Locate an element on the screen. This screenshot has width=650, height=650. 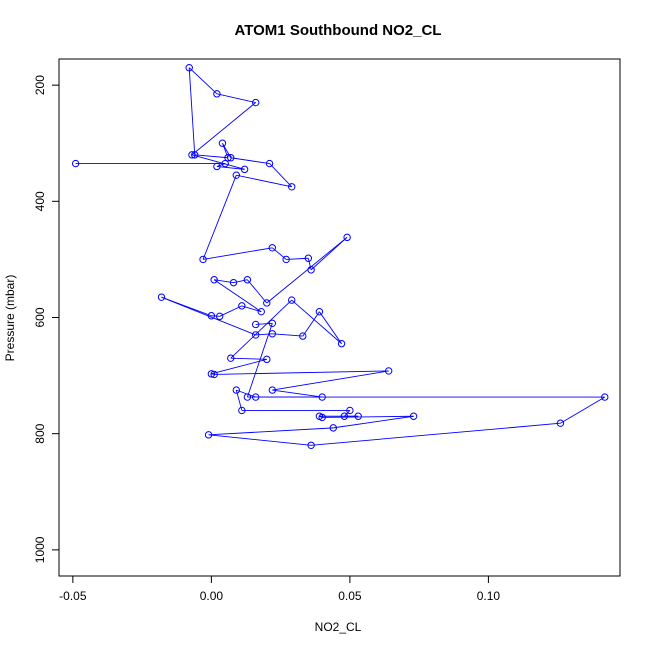
x-axis: -0.05 0.00 0.05 0.10 is located at coordinates (280, 589).